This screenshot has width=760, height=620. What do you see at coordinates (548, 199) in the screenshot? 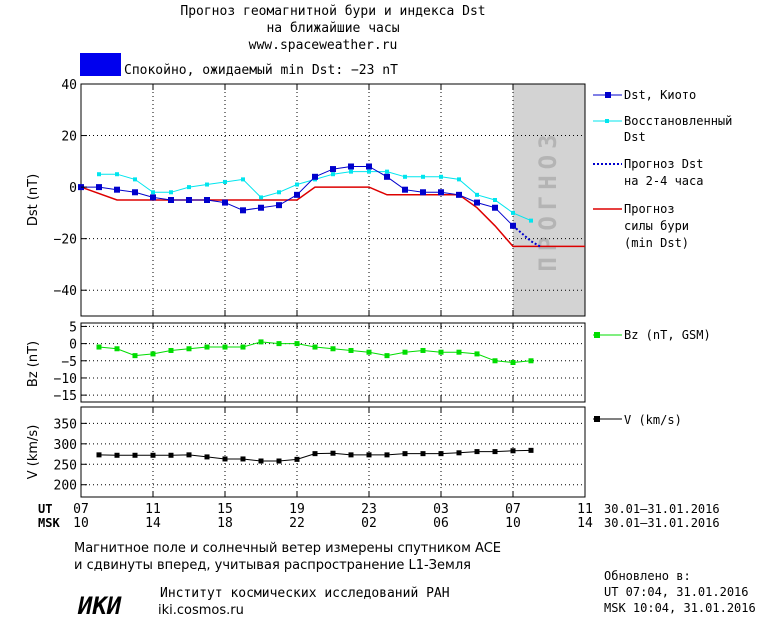
I see `forecast-zone-label: ПРОГНОЗ` at bounding box center [548, 199].